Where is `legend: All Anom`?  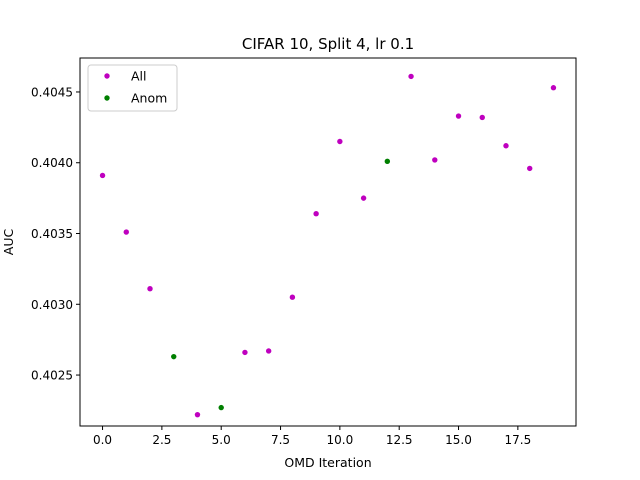 legend: All Anom is located at coordinates (132, 88).